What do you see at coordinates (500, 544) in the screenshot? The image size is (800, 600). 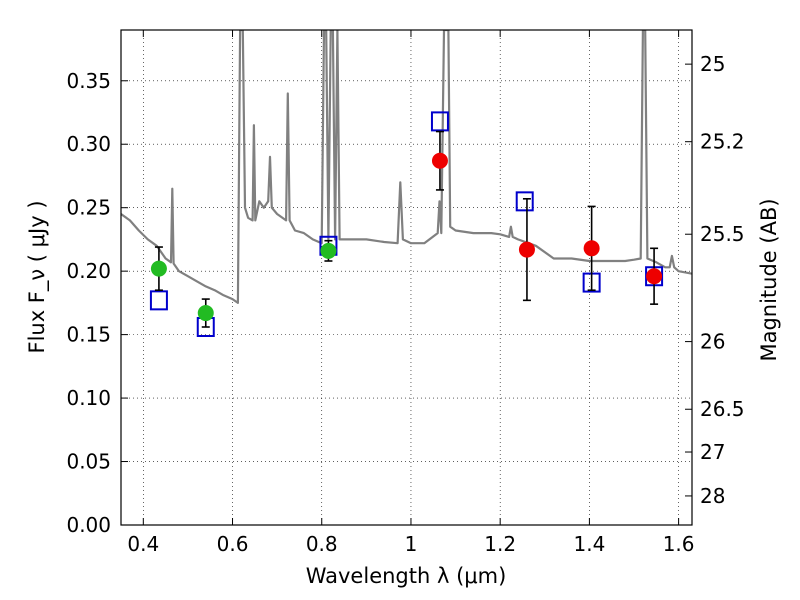 I see `x-tick-label: 1.2` at bounding box center [500, 544].